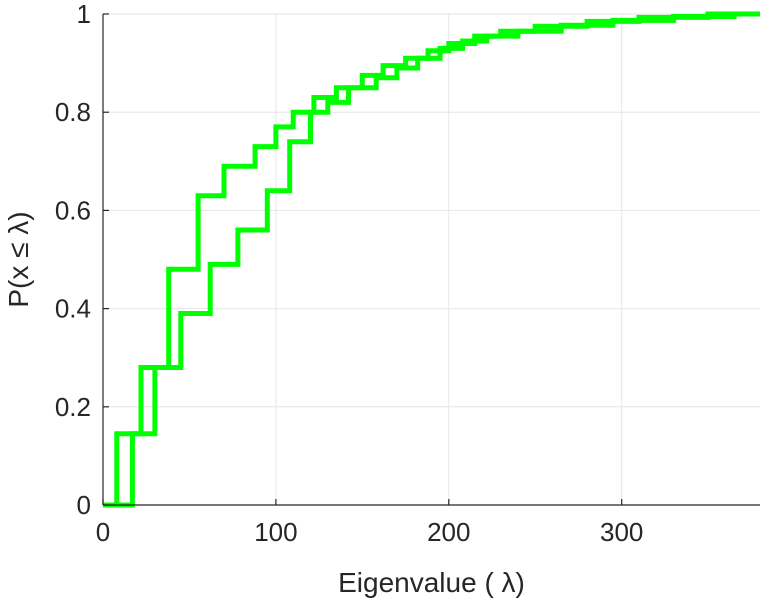  Describe the element at coordinates (448, 532) in the screenshot. I see `x-tick-label: 200` at that location.